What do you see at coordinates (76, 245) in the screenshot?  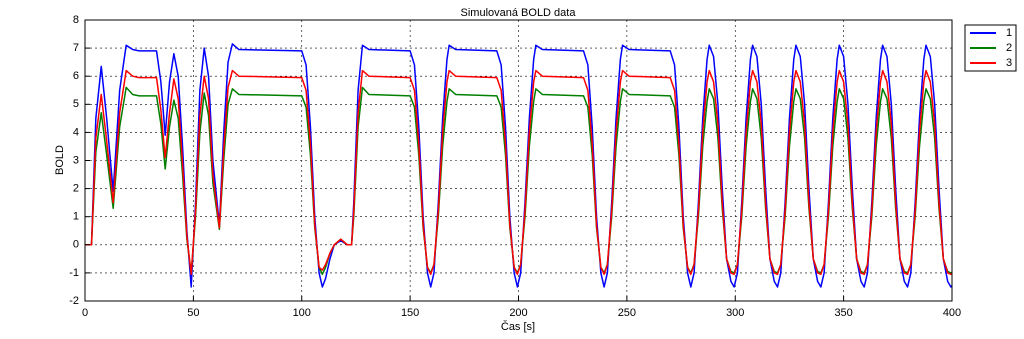 I see `y-tick-label: 0` at bounding box center [76, 245].